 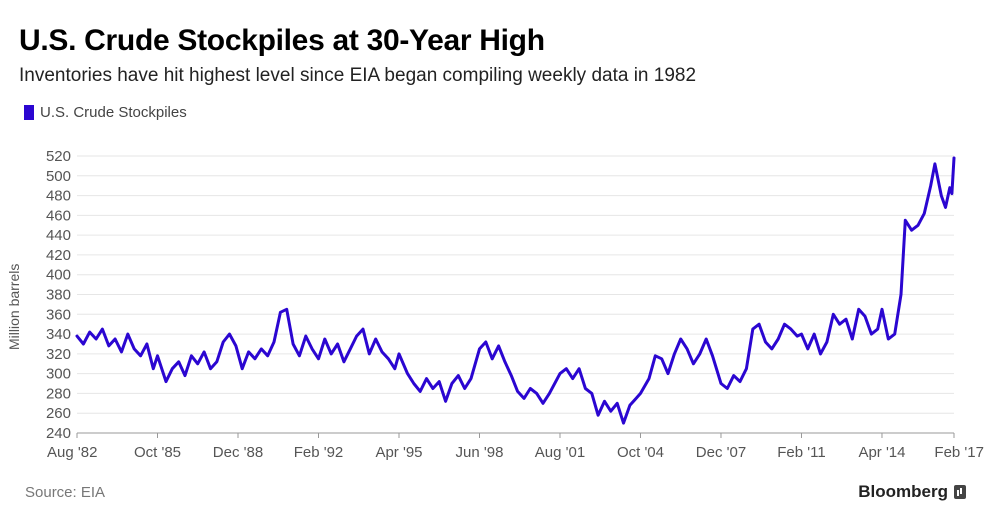 What do you see at coordinates (801, 452) in the screenshot?
I see `x-tick-label: Feb '11` at bounding box center [801, 452].